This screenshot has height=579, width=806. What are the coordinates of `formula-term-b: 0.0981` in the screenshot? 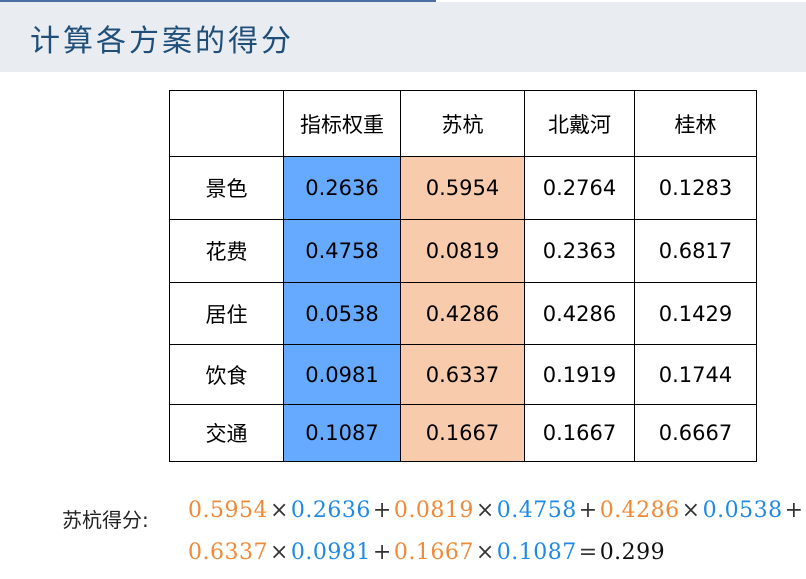 It's located at (330, 552).